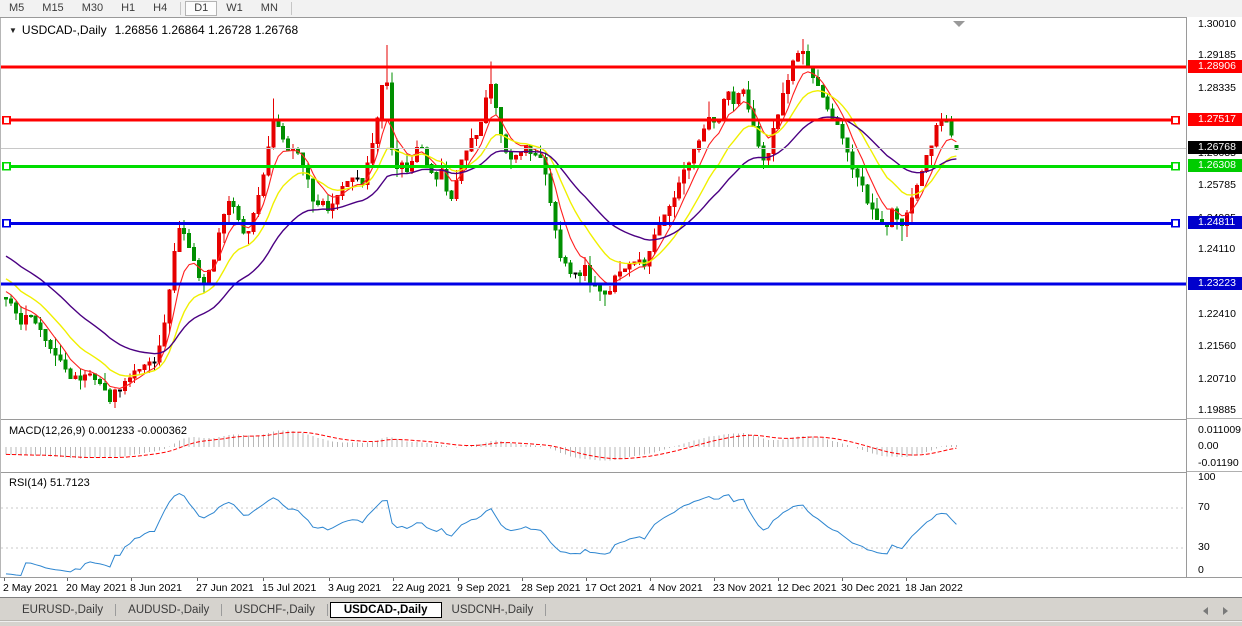 This screenshot has height=626, width=1242. What do you see at coordinates (98, 431) in the screenshot?
I see `macd-indicator-label: MACD(12,26,9) 0.001233 -0.000362` at bounding box center [98, 431].